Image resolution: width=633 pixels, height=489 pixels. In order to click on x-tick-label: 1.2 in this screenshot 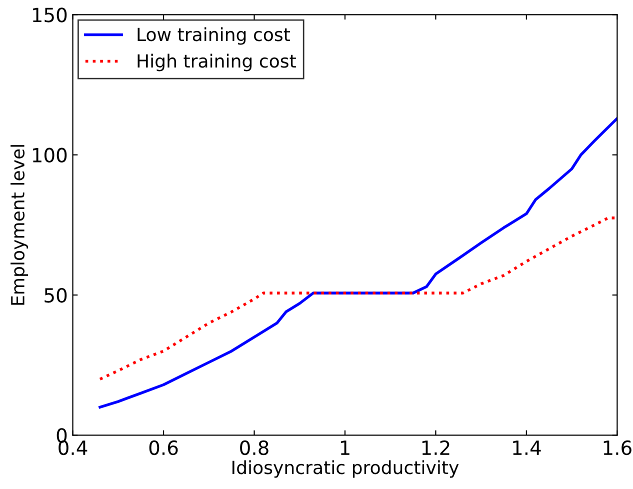, I will do `click(436, 447)`.